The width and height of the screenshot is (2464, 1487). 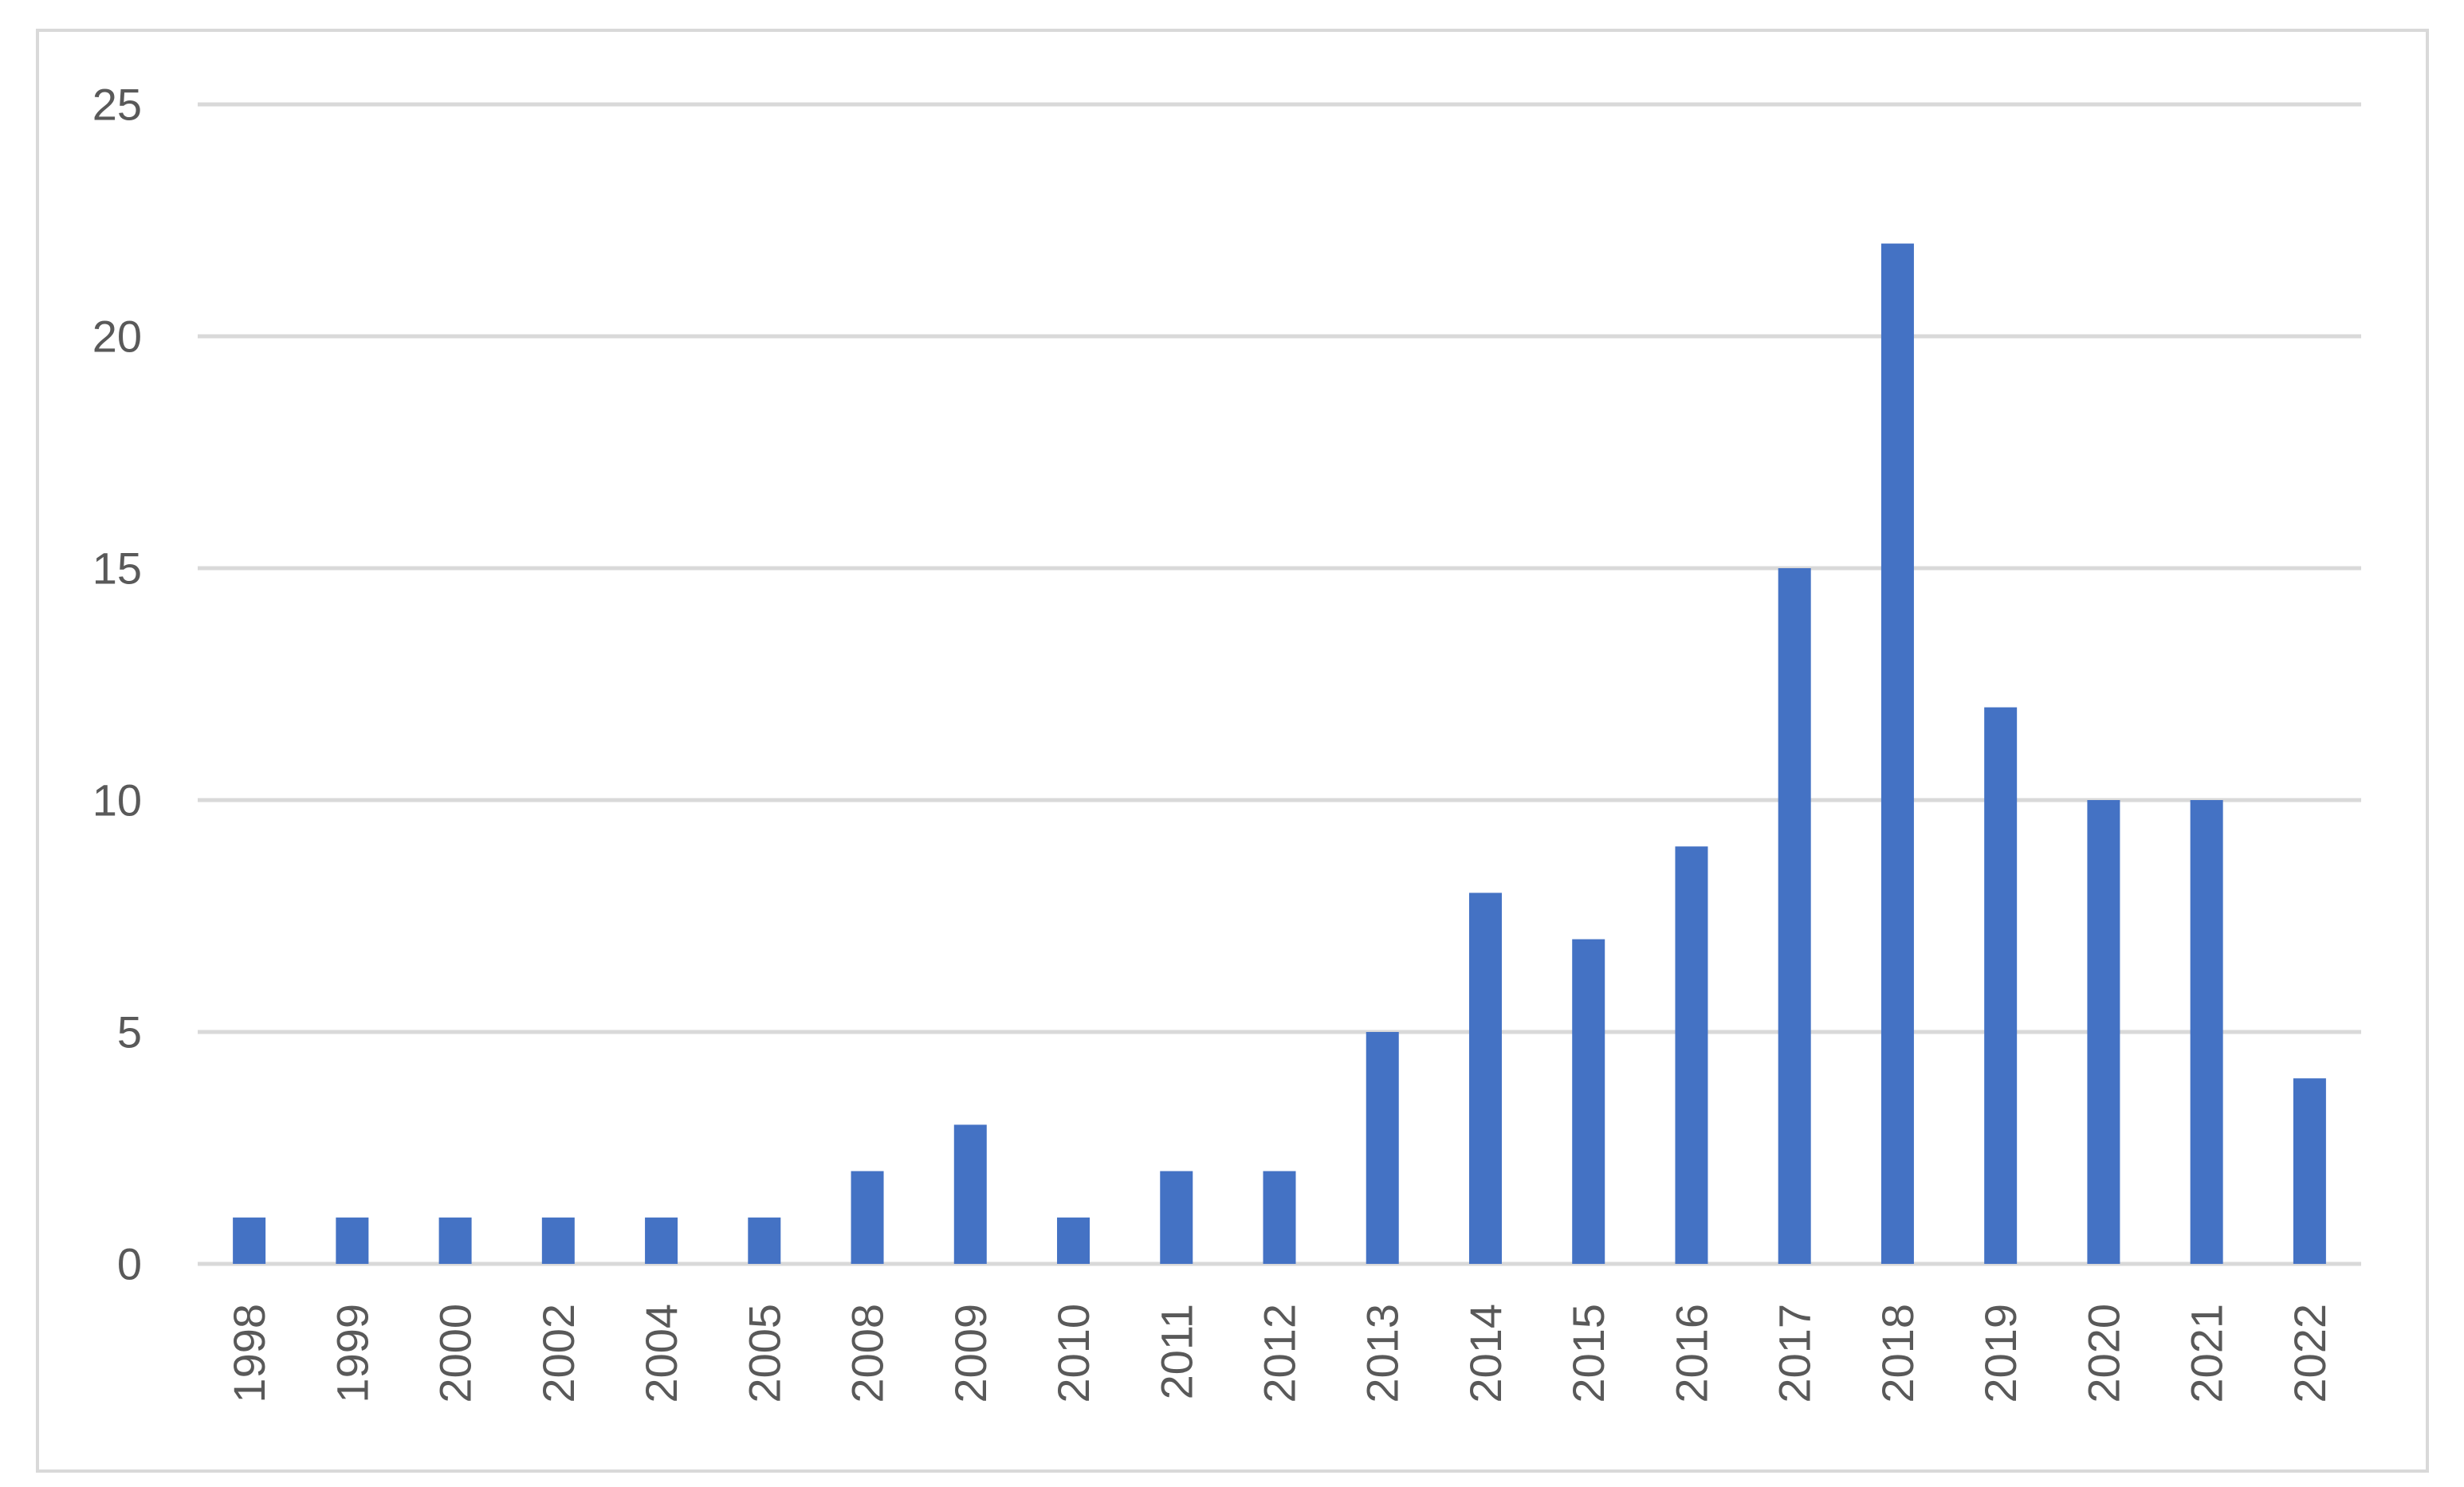 What do you see at coordinates (117, 800) in the screenshot?
I see `y-tick-label: 10` at bounding box center [117, 800].